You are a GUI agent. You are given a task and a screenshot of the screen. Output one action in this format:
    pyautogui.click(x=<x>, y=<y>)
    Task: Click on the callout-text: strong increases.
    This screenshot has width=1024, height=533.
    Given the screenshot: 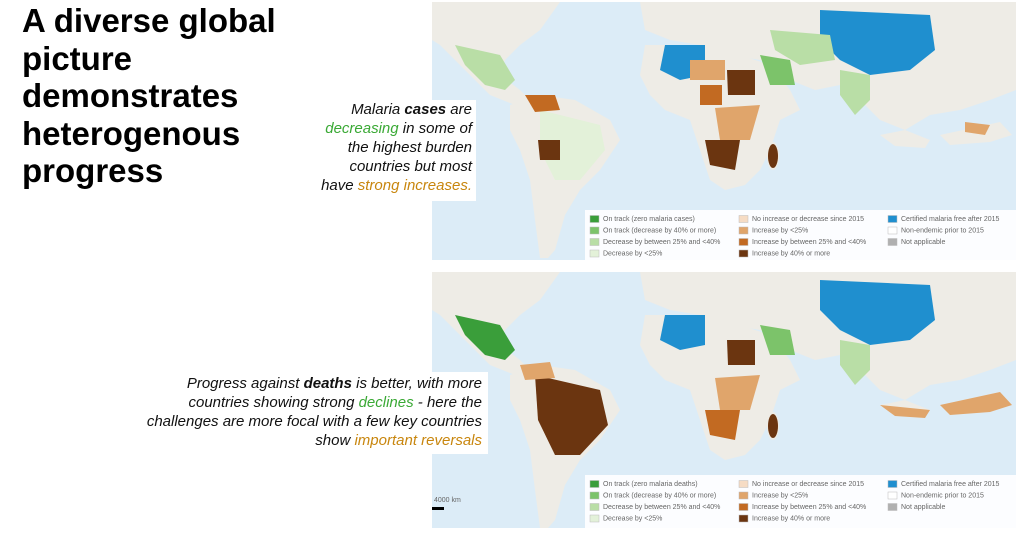 What is the action you would take?
    pyautogui.click(x=414, y=185)
    